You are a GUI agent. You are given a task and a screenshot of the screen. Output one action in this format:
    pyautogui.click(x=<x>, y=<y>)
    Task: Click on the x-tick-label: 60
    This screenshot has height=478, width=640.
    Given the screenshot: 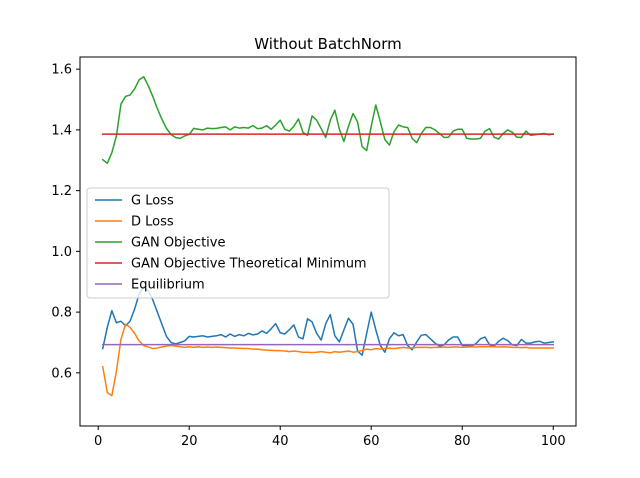 What is the action you would take?
    pyautogui.click(x=371, y=441)
    